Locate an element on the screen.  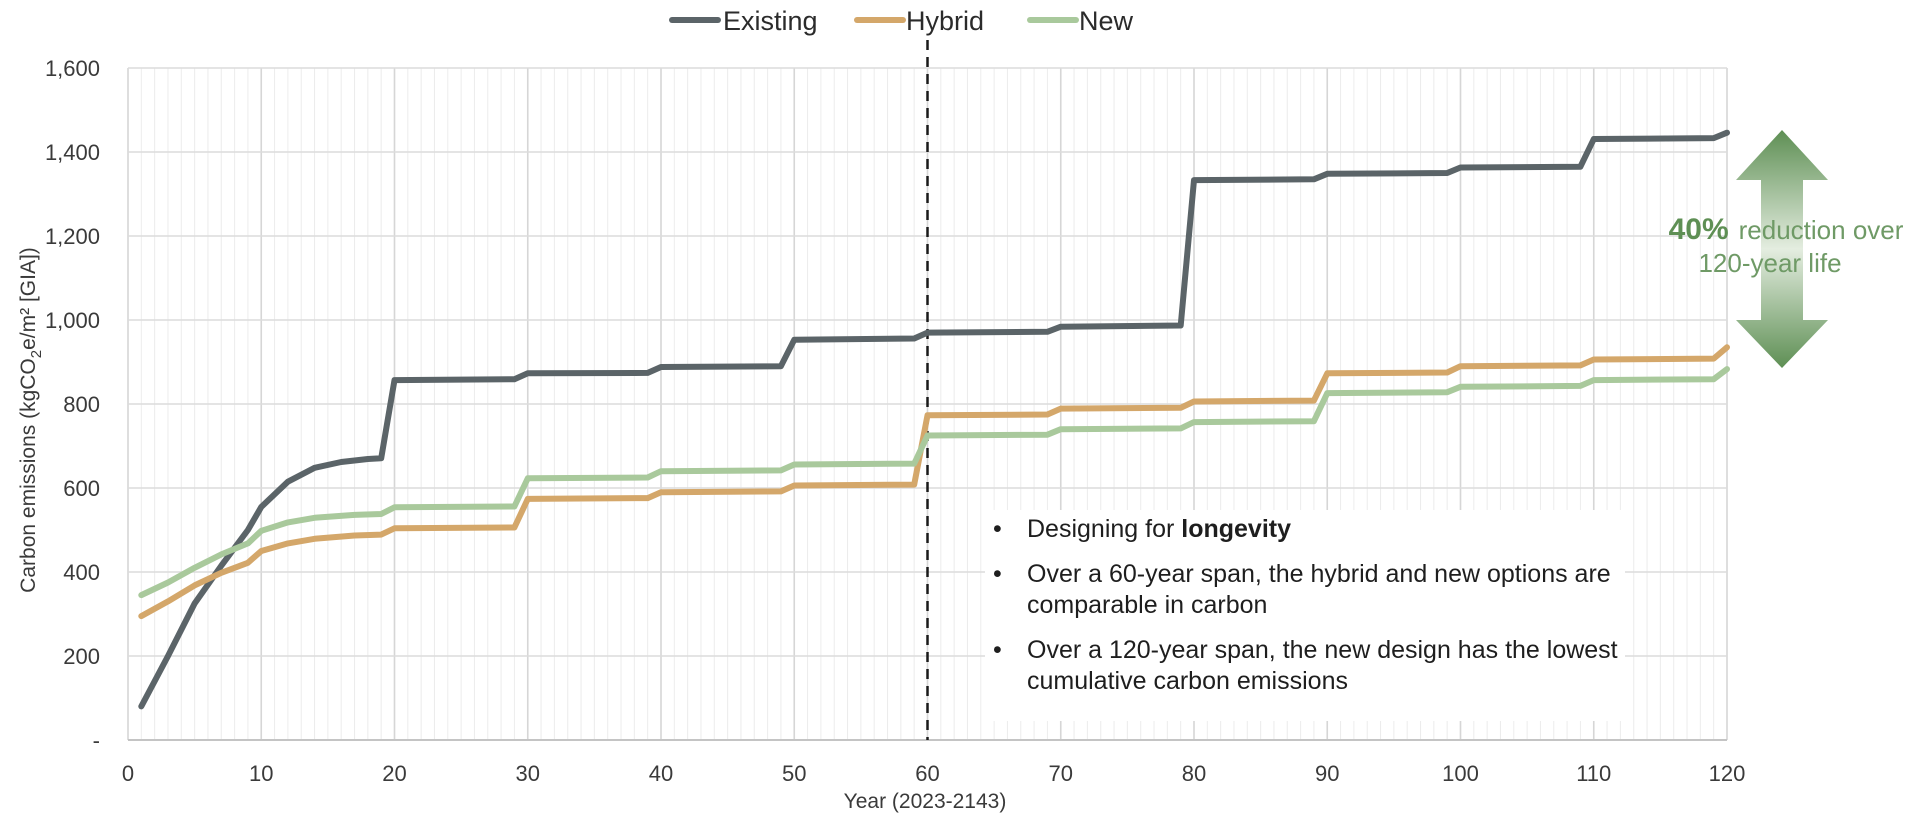
y-axis-label: Carbon emissions (kgCO2e/m² [GIA]) is located at coordinates (31, 420).